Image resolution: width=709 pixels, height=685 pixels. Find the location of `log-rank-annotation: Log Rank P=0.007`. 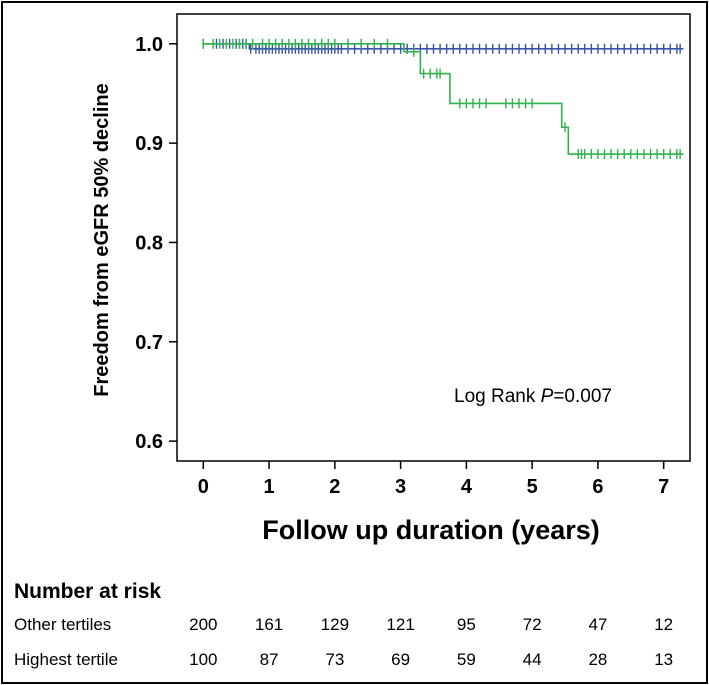

log-rank-annotation: Log Rank P=0.007 is located at coordinates (533, 396).